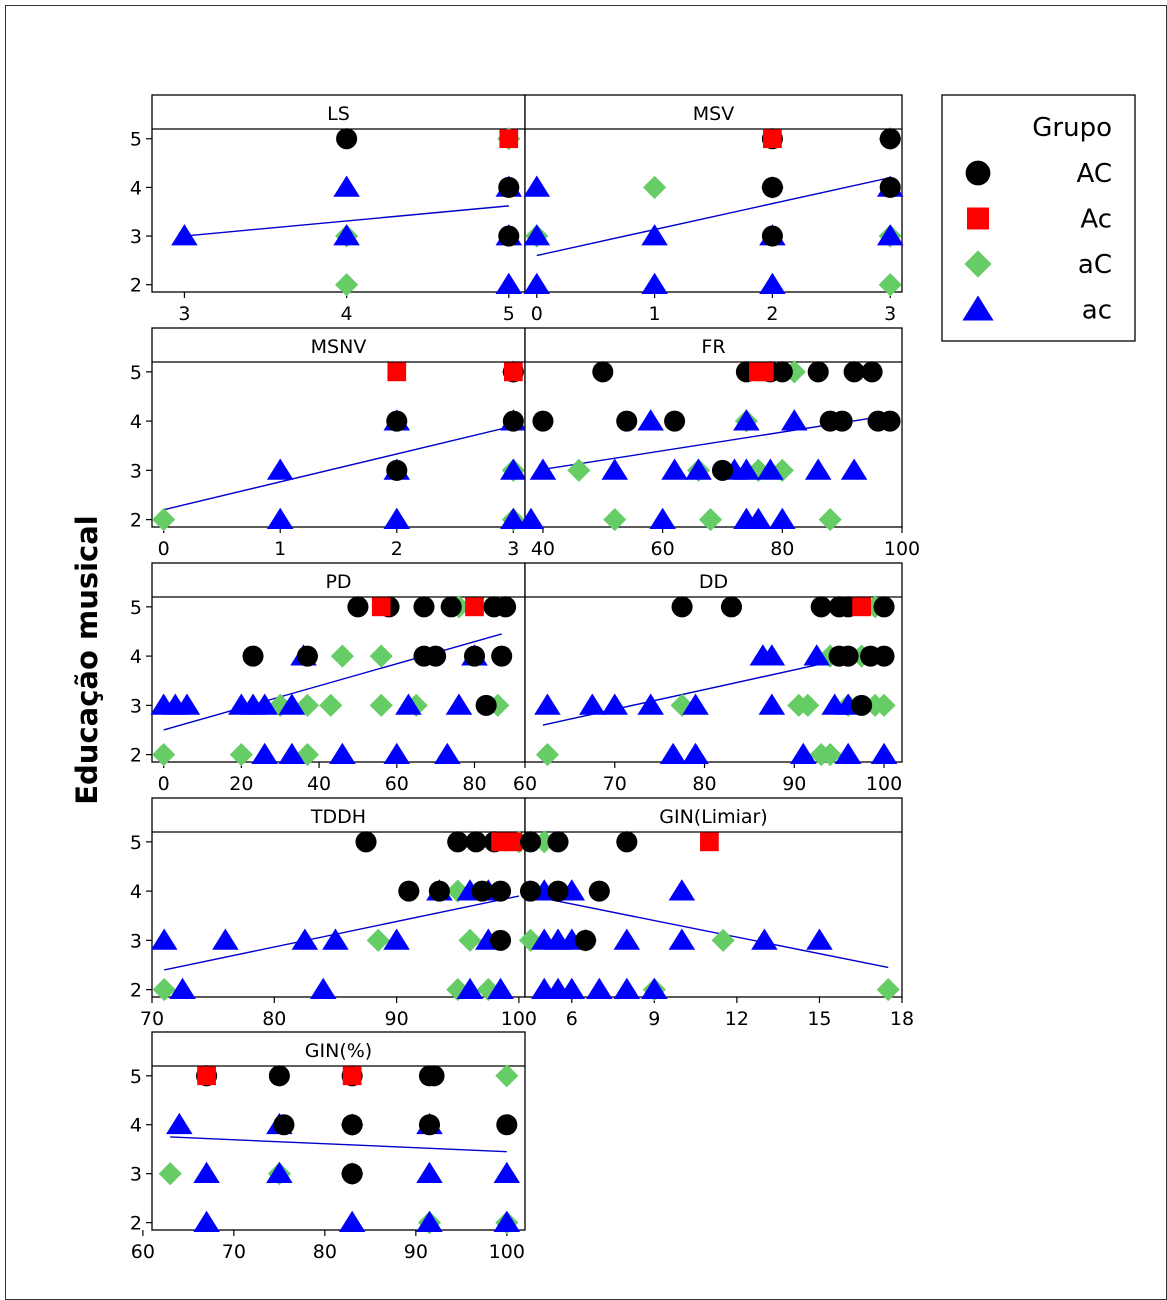 The image size is (1167, 1300). I want to click on panel-title: MSV, so click(713, 114).